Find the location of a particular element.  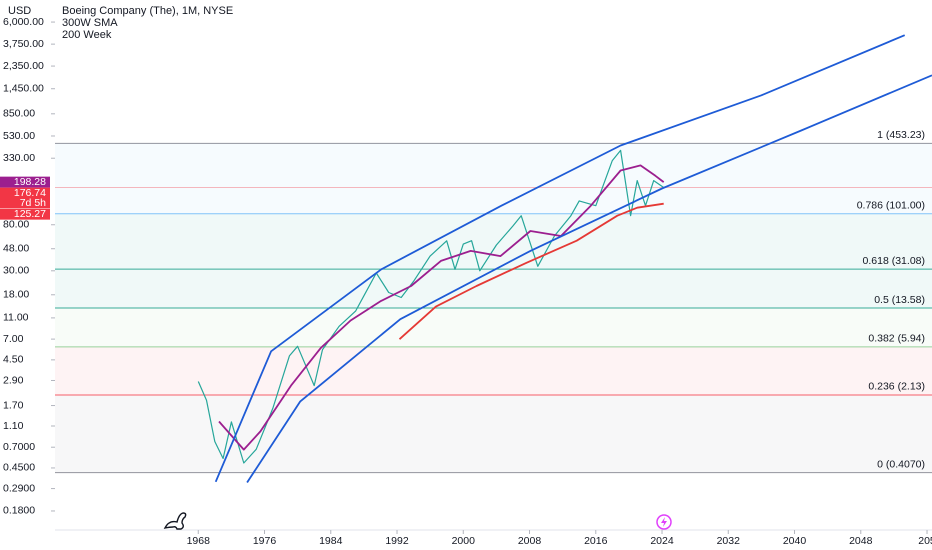

y-tick-label: 48.00 is located at coordinates (16, 249).